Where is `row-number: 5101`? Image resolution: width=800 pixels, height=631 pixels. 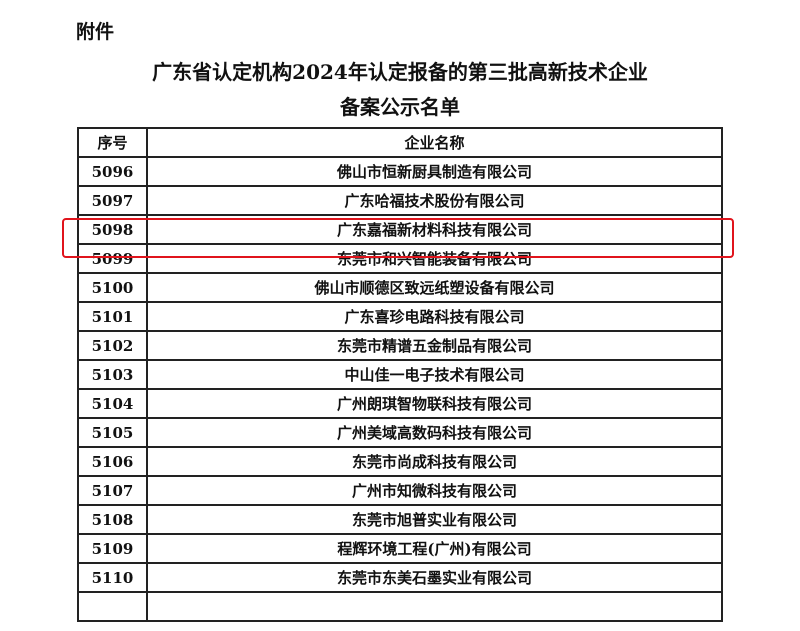 row-number: 5101 is located at coordinates (112, 316).